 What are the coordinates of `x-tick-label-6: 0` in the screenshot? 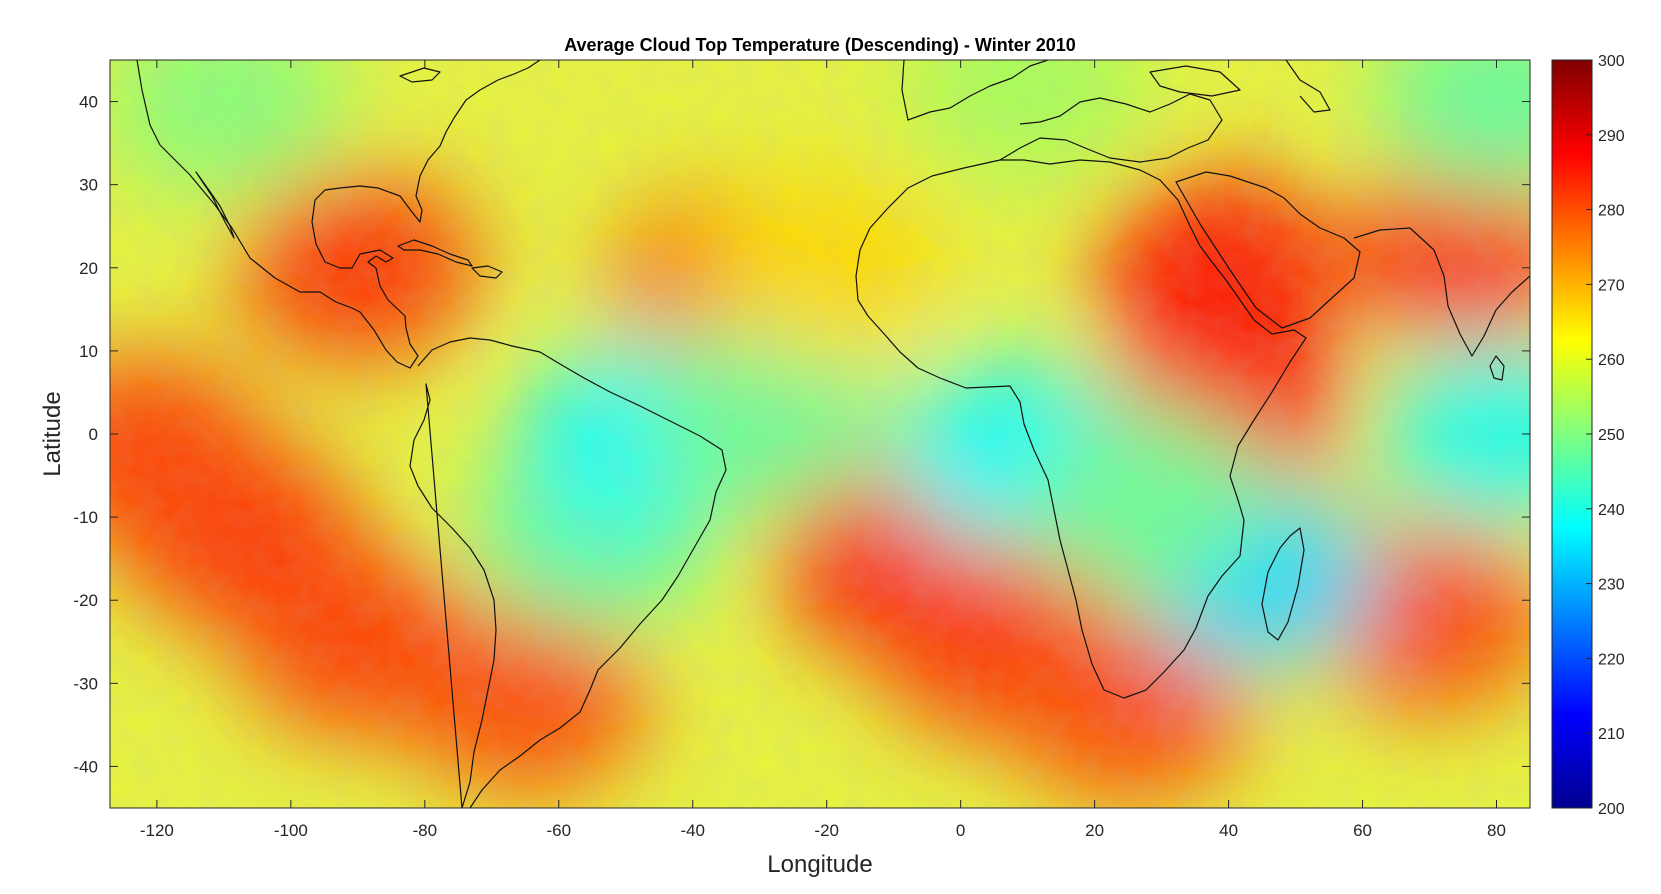 It's located at (960, 830).